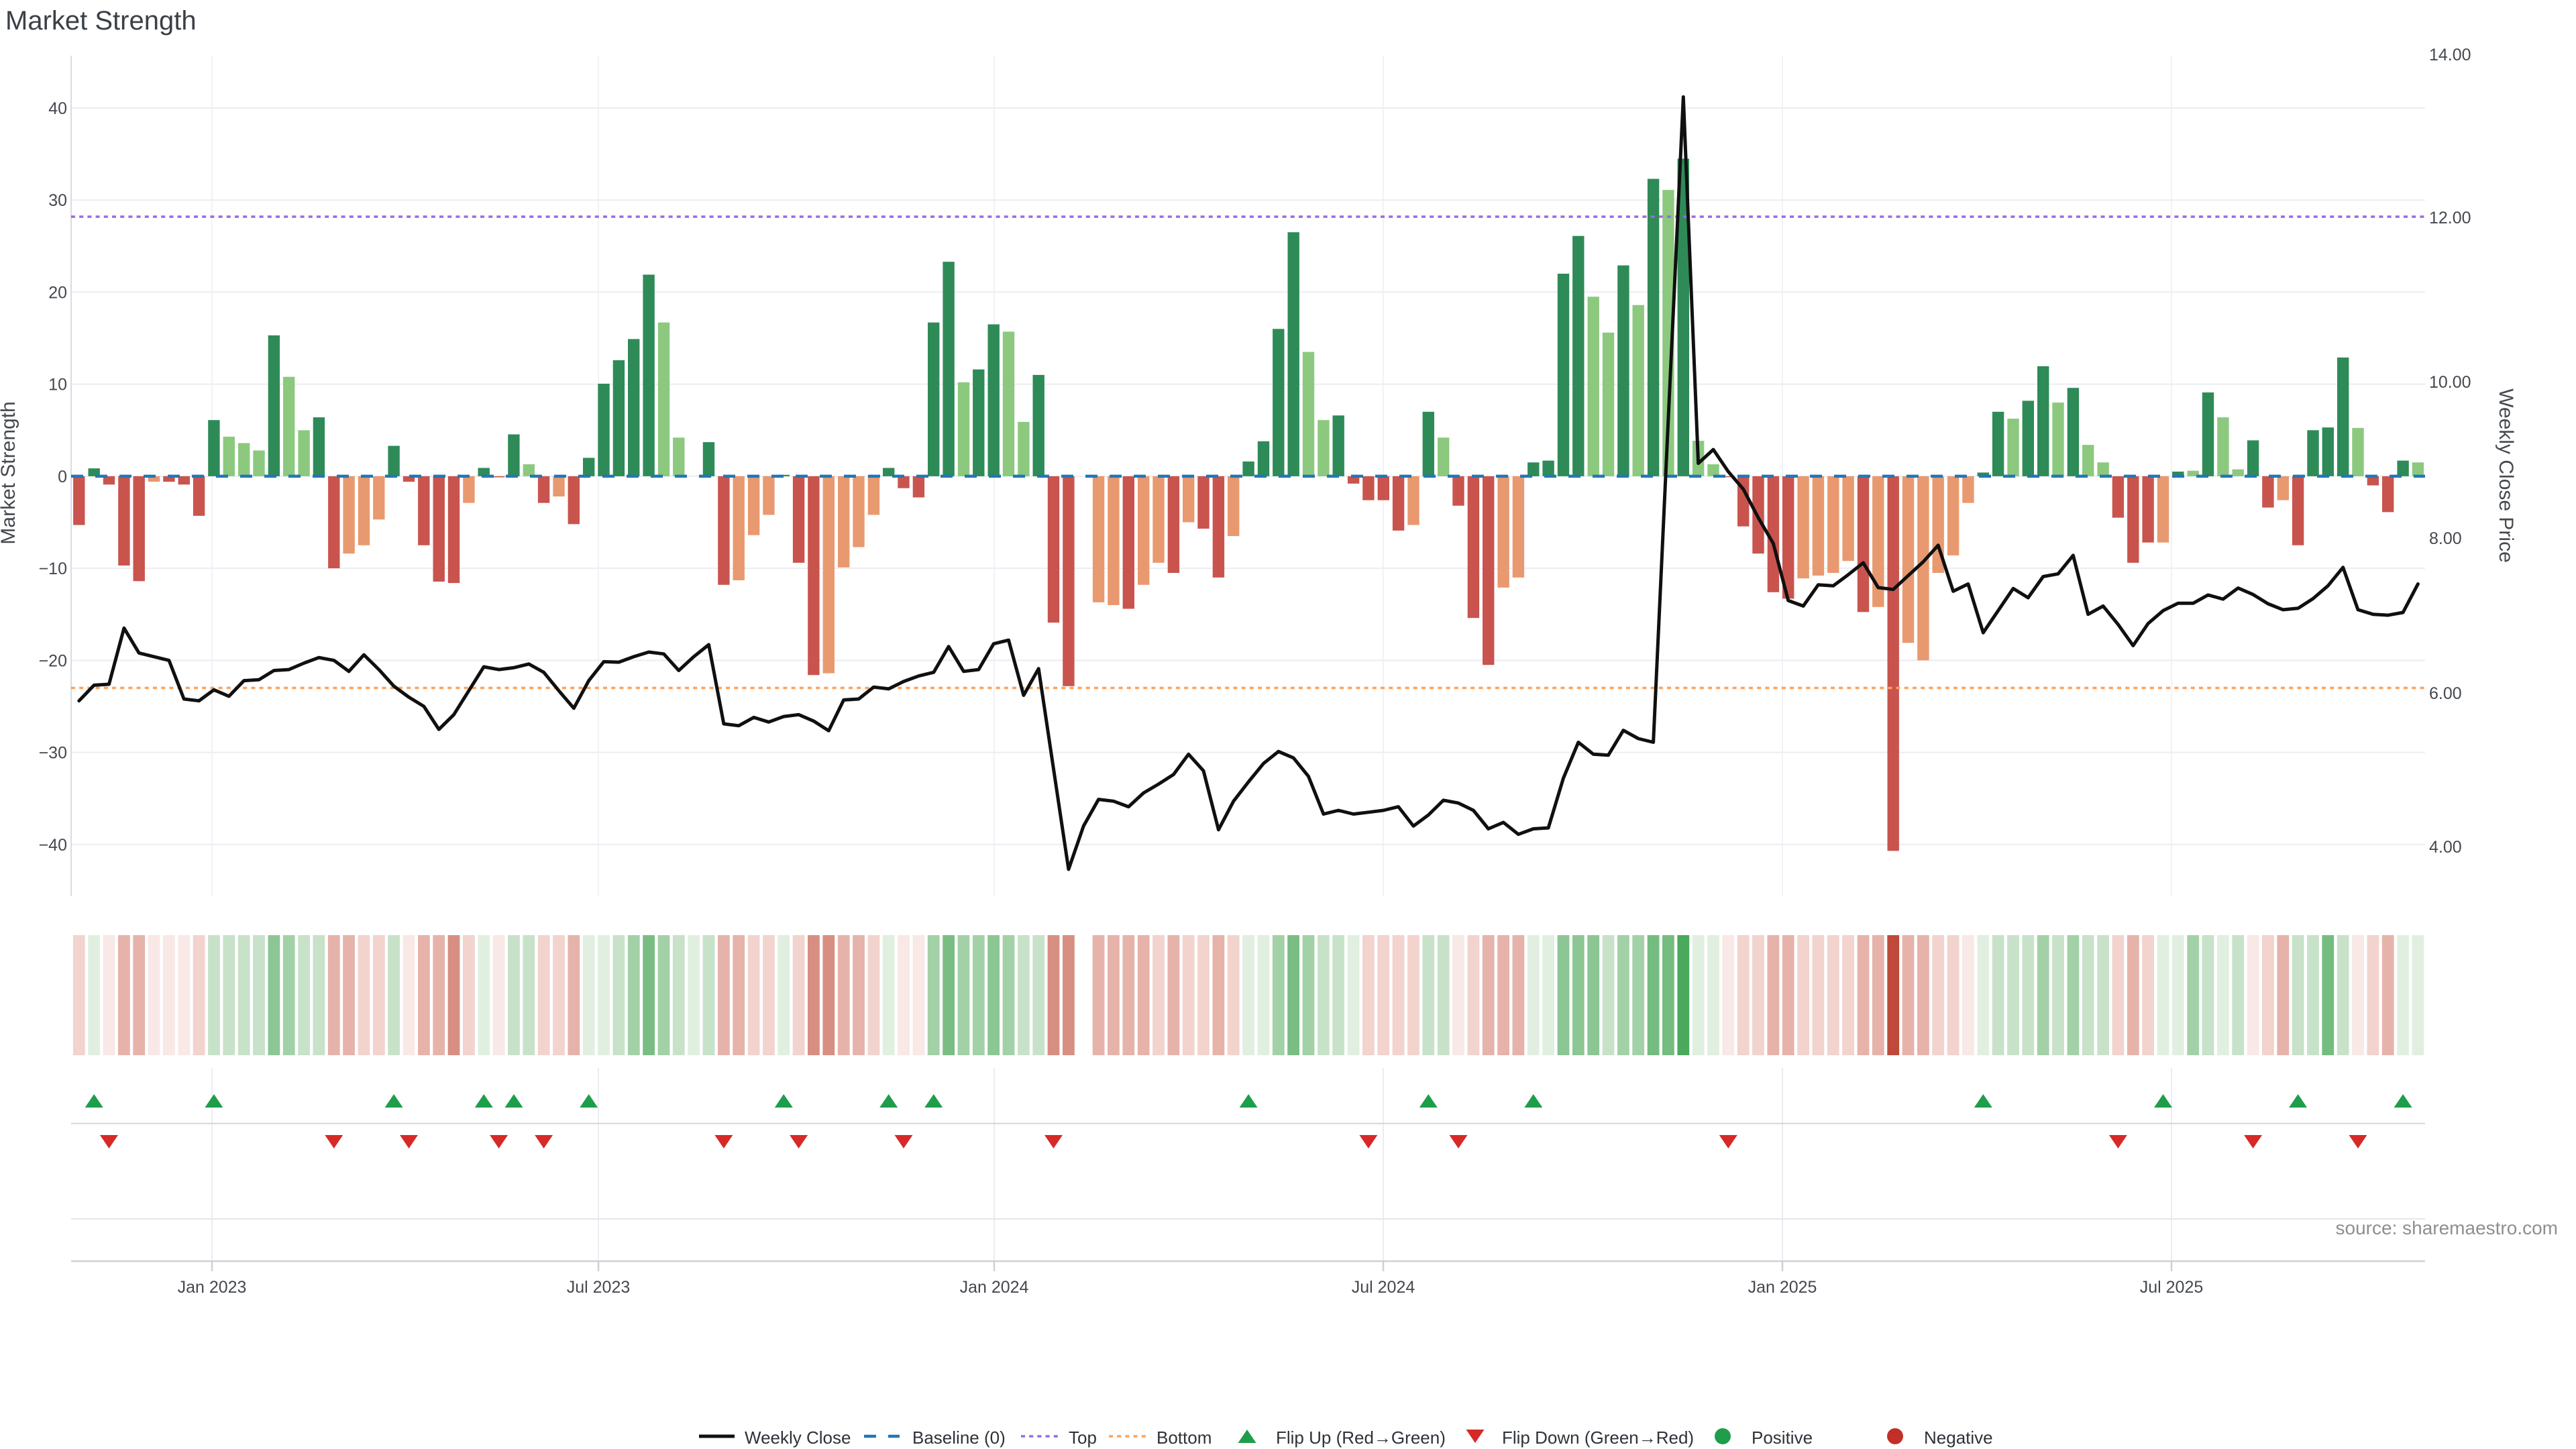 Image resolution: width=2576 pixels, height=1449 pixels. Describe the element at coordinates (53, 845) in the screenshot. I see `svg-text: −40` at that location.